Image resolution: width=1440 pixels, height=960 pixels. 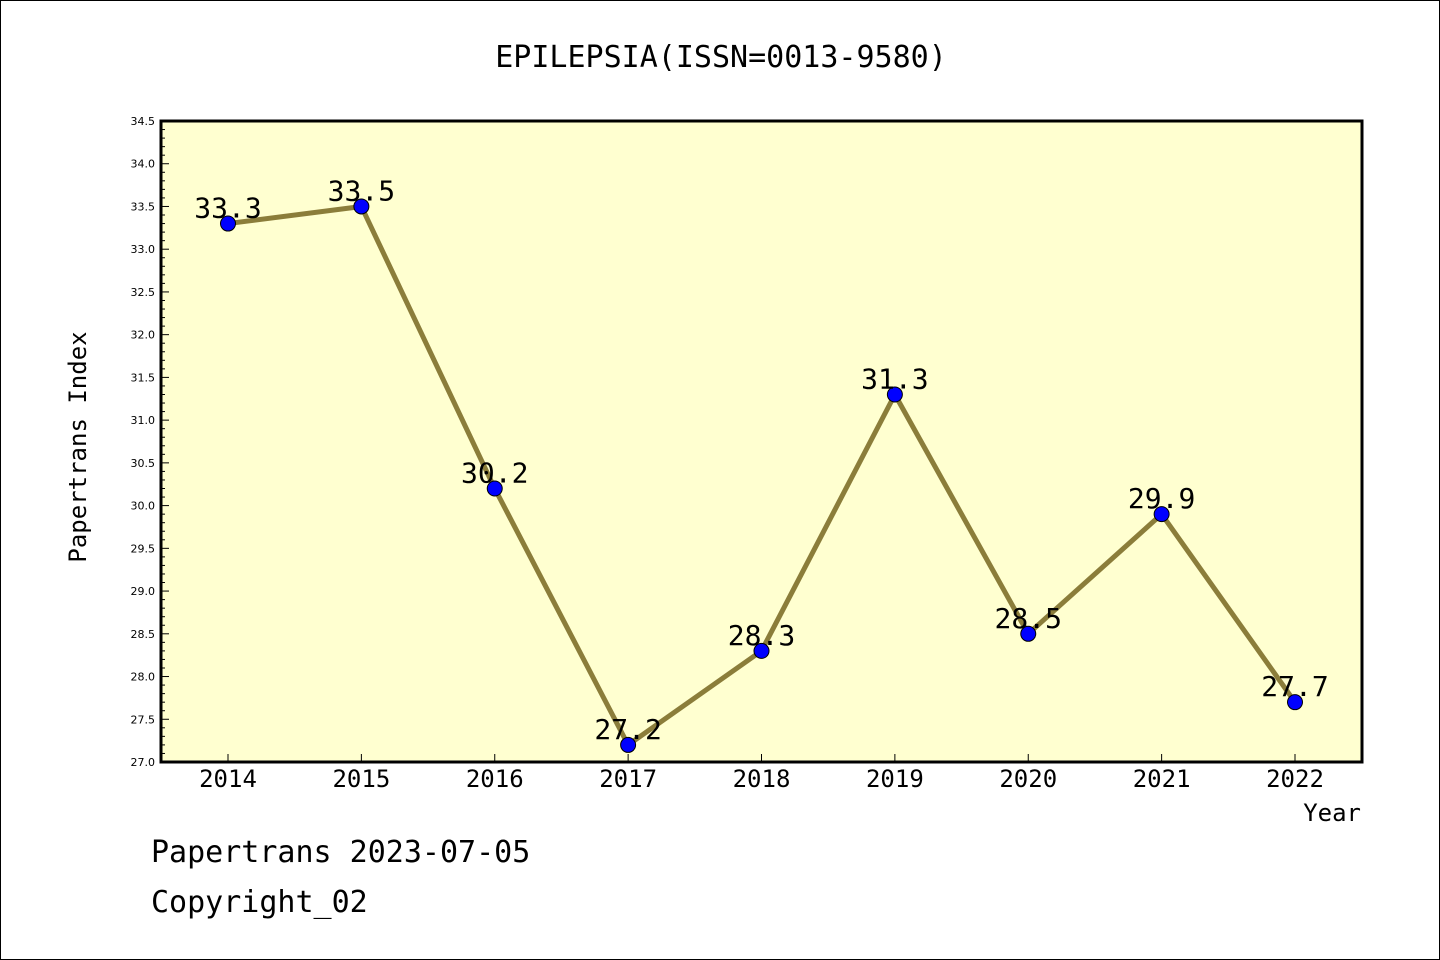 What do you see at coordinates (259, 902) in the screenshot?
I see `footer-copyright: Copyright_02` at bounding box center [259, 902].